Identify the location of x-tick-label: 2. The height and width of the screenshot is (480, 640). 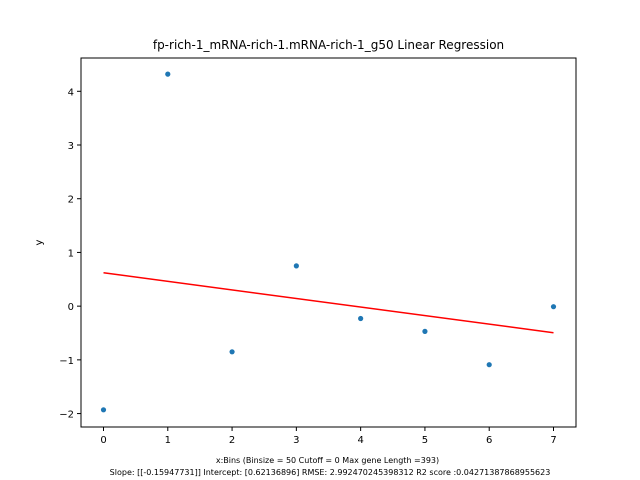
(232, 440).